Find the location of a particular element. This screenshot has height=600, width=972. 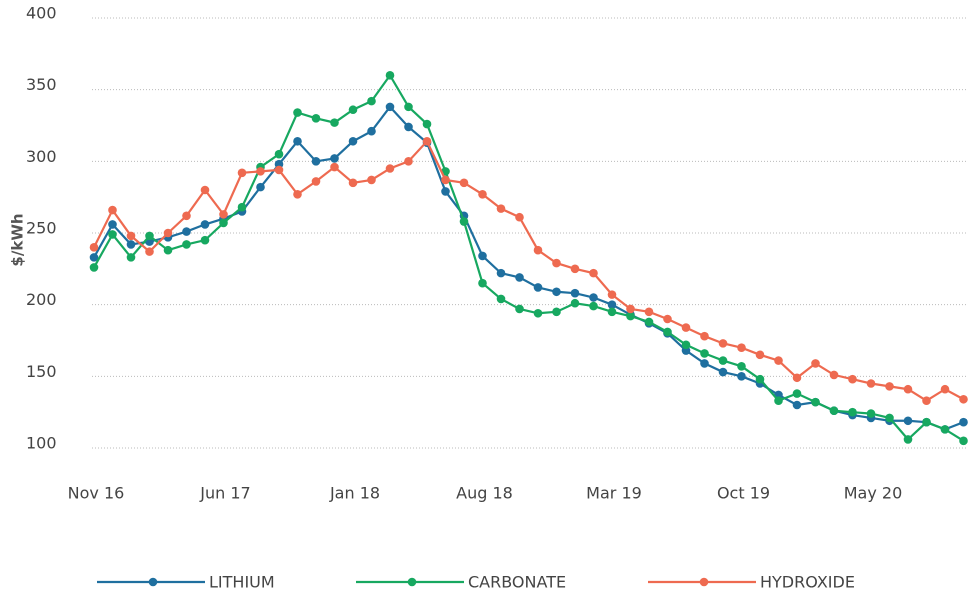

legend-label: LITHIUM is located at coordinates (242, 582).